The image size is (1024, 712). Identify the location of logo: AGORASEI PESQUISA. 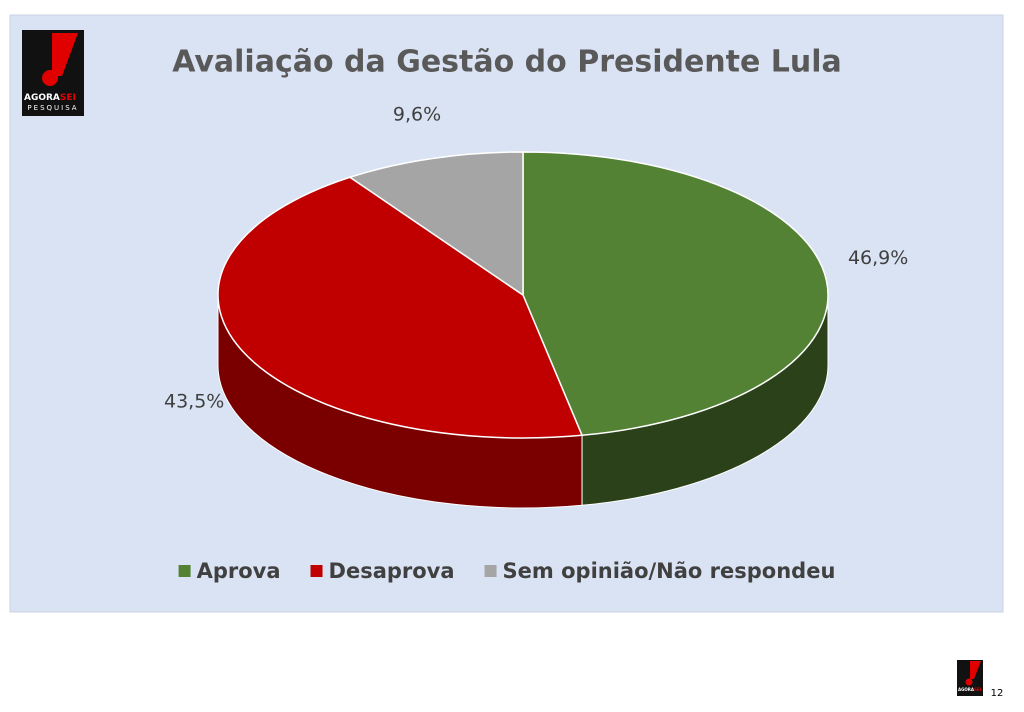
(53, 73).